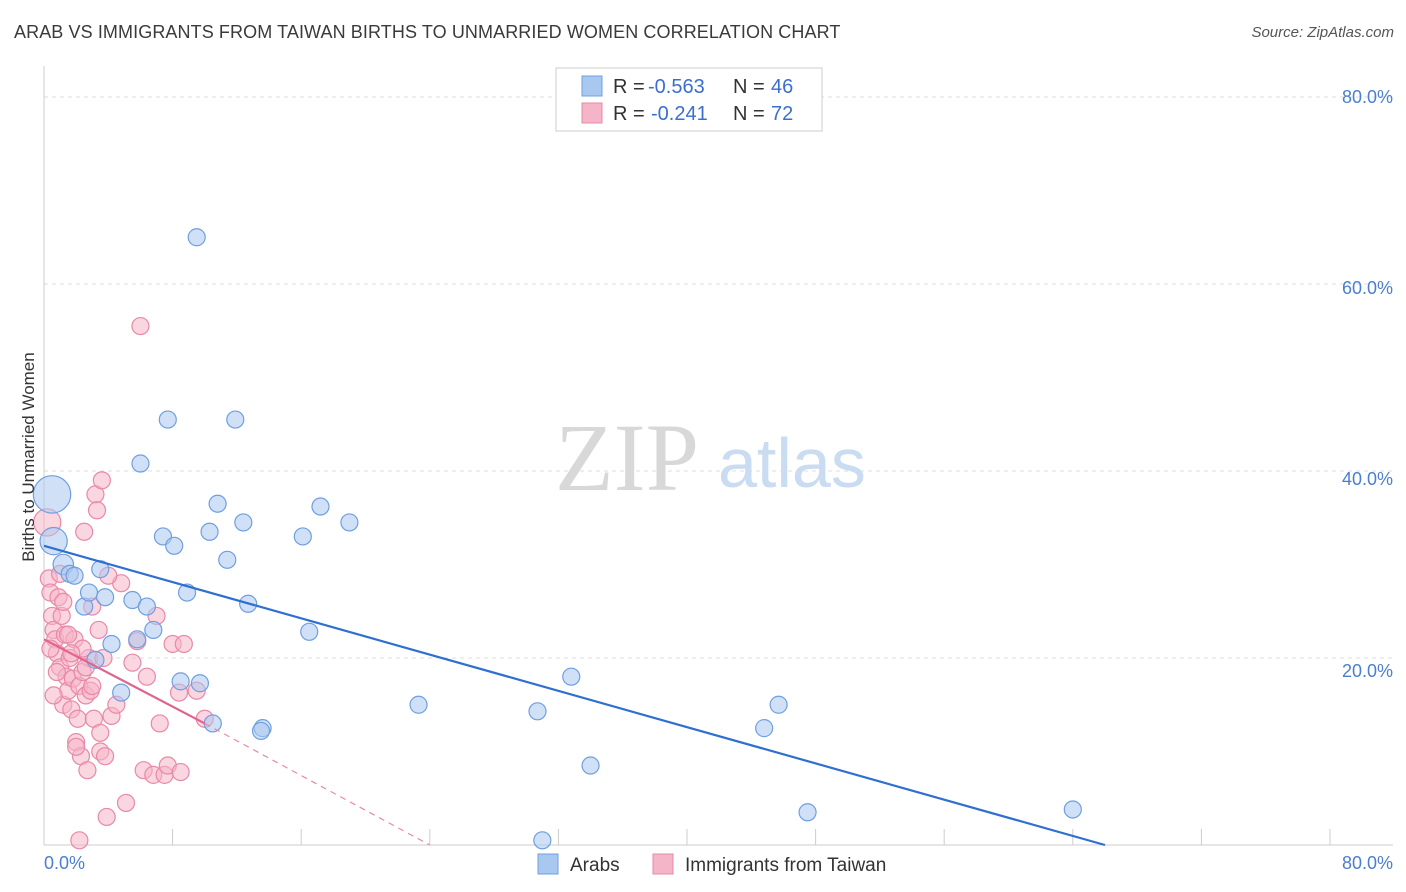 The width and height of the screenshot is (1406, 892). I want to click on bottom-legend-swatch-taiwan, so click(663, 864).